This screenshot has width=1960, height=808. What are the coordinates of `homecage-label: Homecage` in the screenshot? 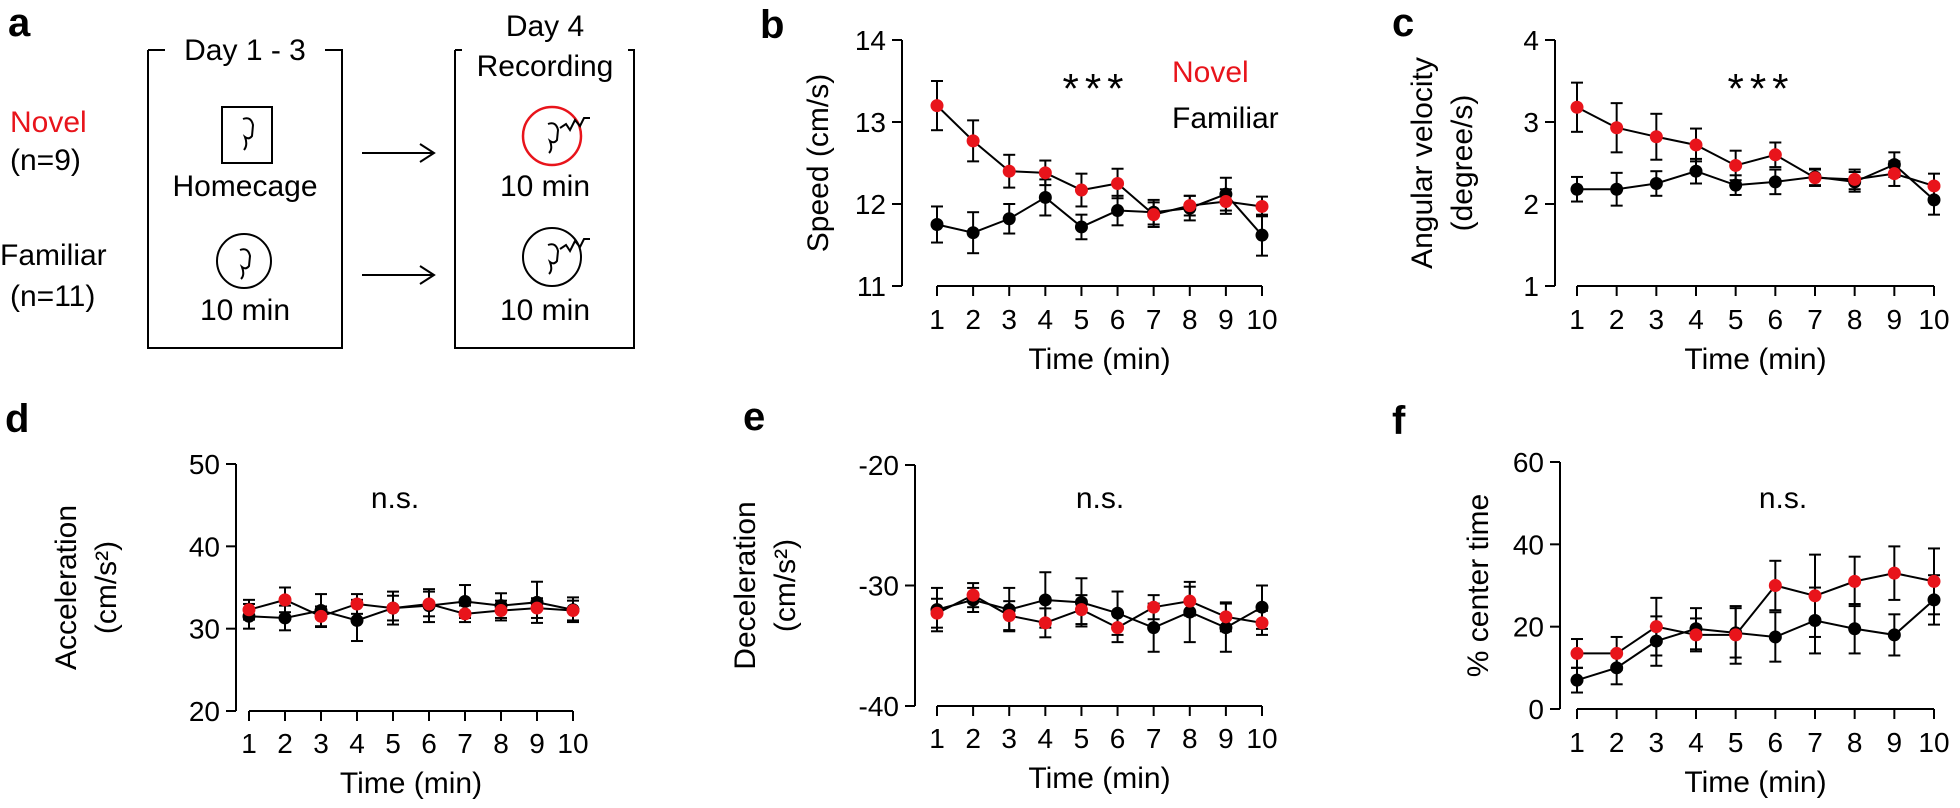 It's located at (244, 186).